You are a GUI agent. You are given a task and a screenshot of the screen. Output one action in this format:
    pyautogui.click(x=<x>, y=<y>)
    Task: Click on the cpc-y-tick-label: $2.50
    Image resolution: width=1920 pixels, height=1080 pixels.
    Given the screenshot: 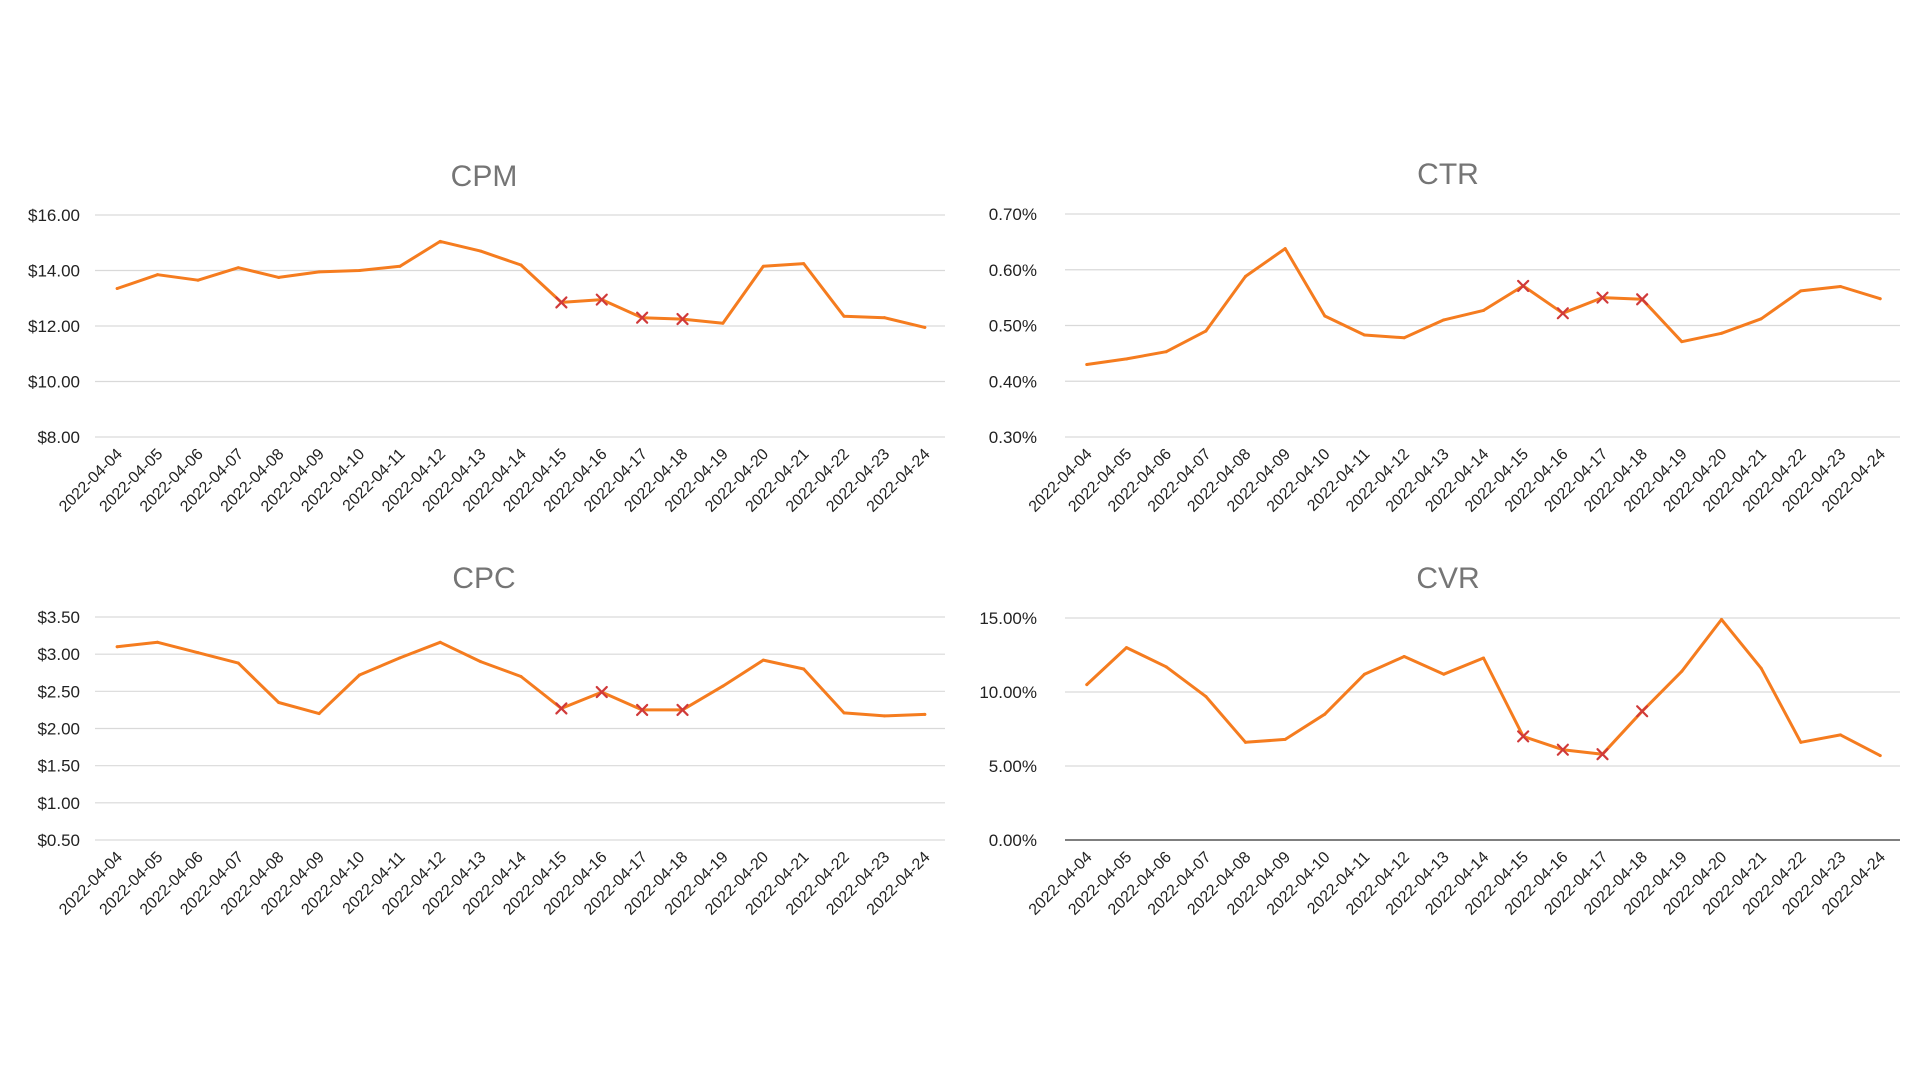 What is the action you would take?
    pyautogui.click(x=58, y=691)
    